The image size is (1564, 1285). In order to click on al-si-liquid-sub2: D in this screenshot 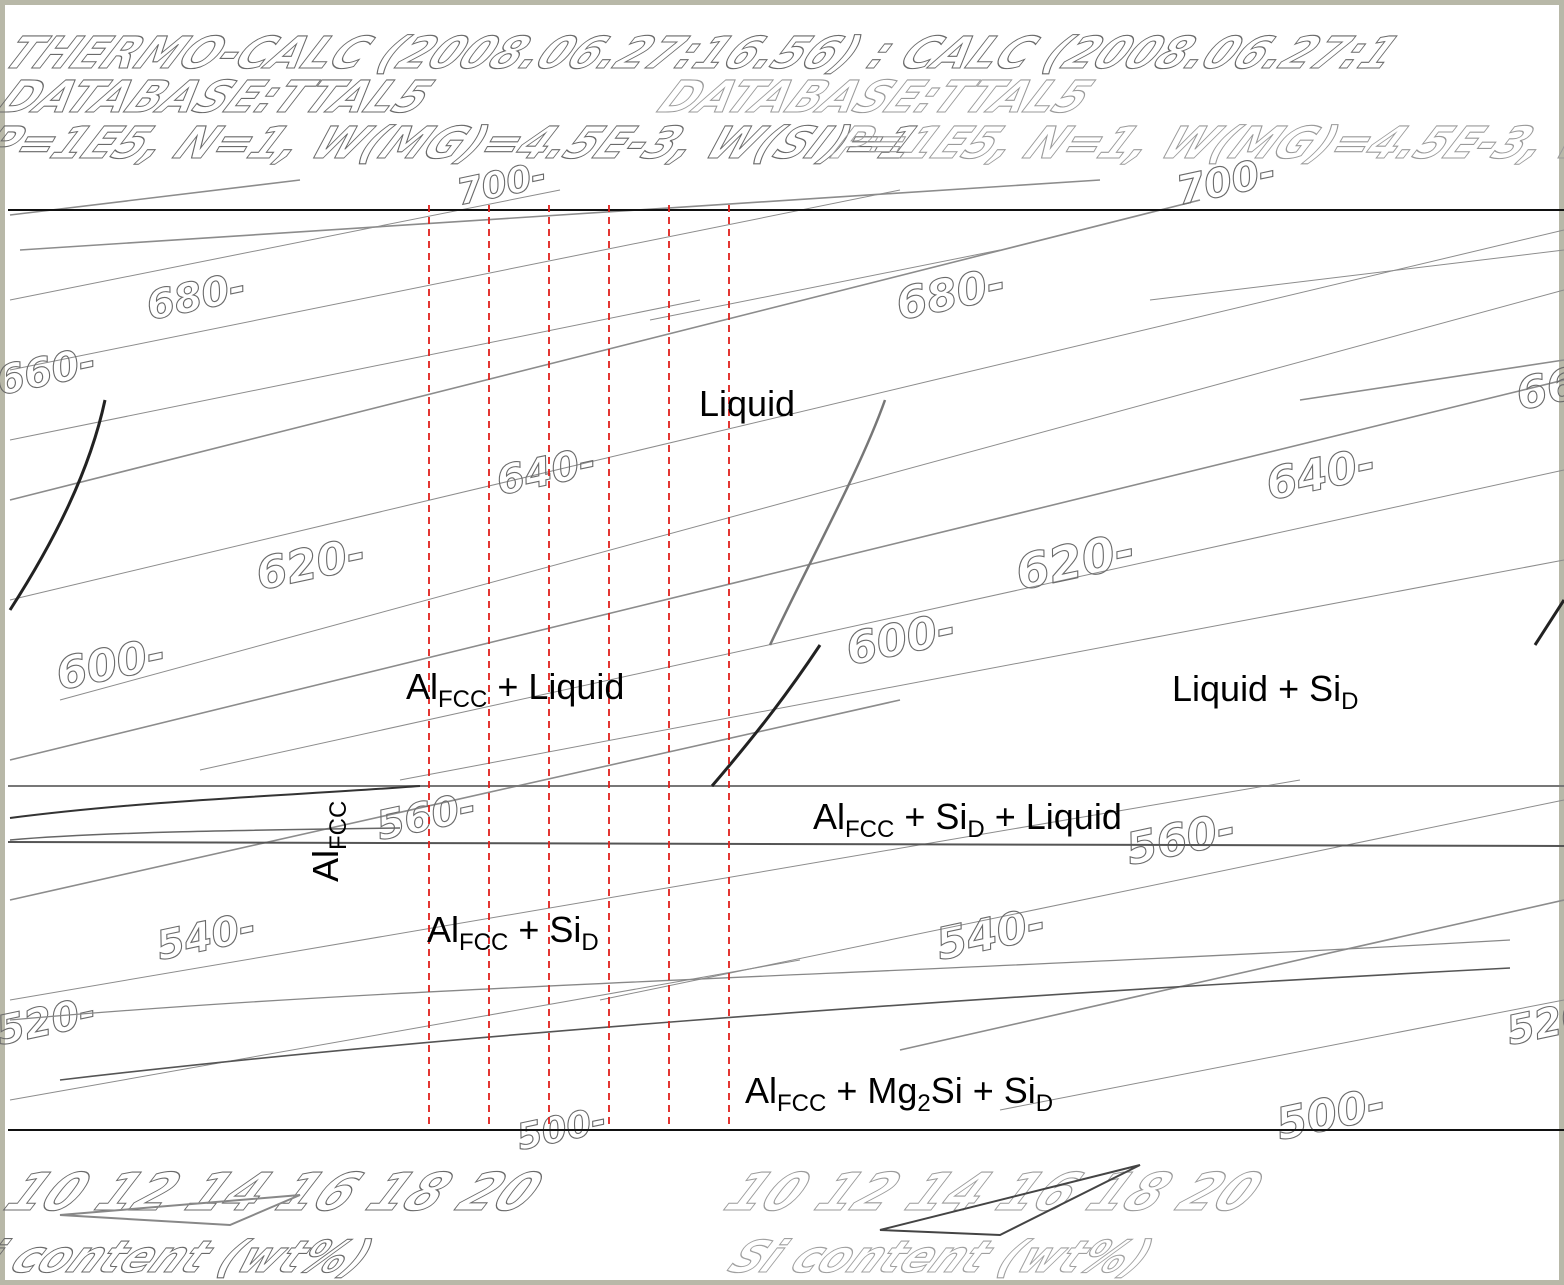, I will do `click(976, 829)`.